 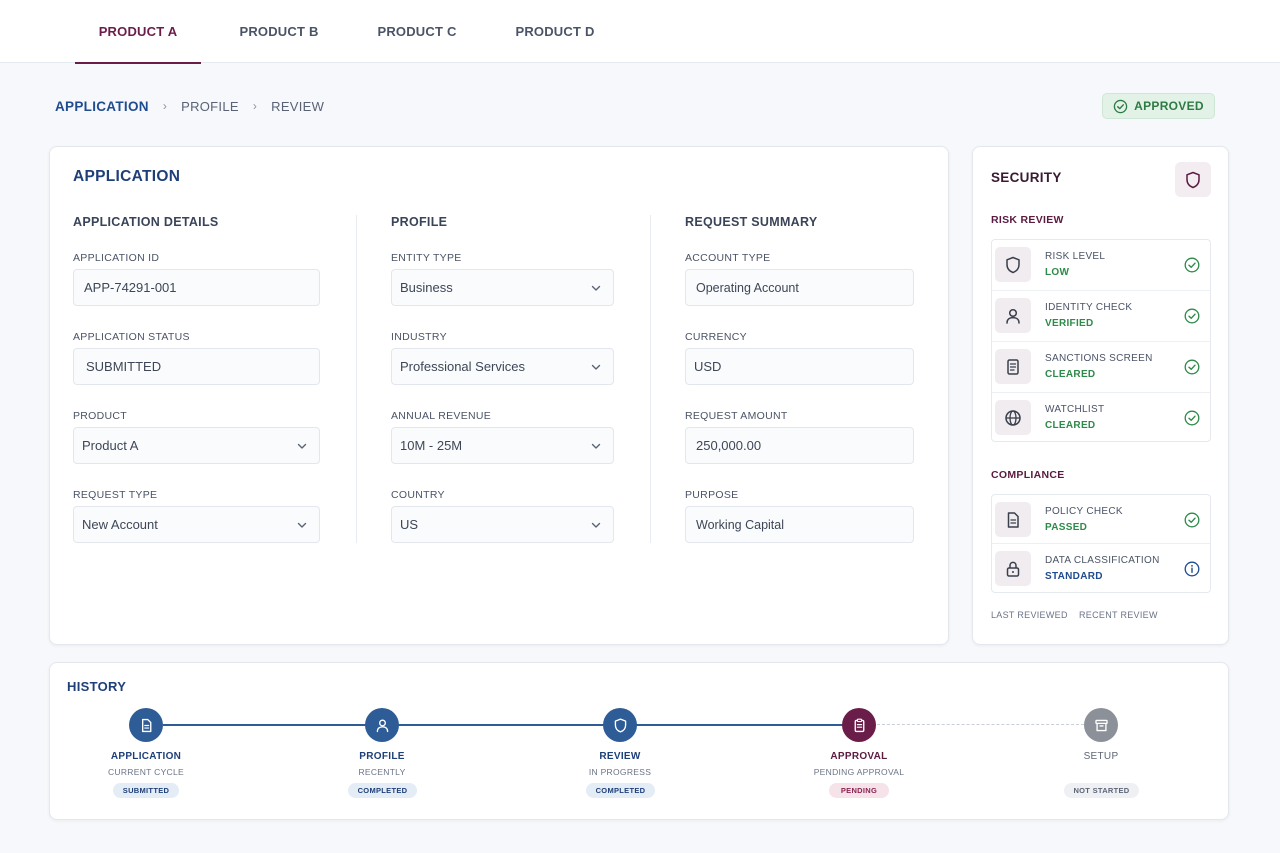 I want to click on application-status-label: APPLICATION STATUS, so click(x=131, y=337).